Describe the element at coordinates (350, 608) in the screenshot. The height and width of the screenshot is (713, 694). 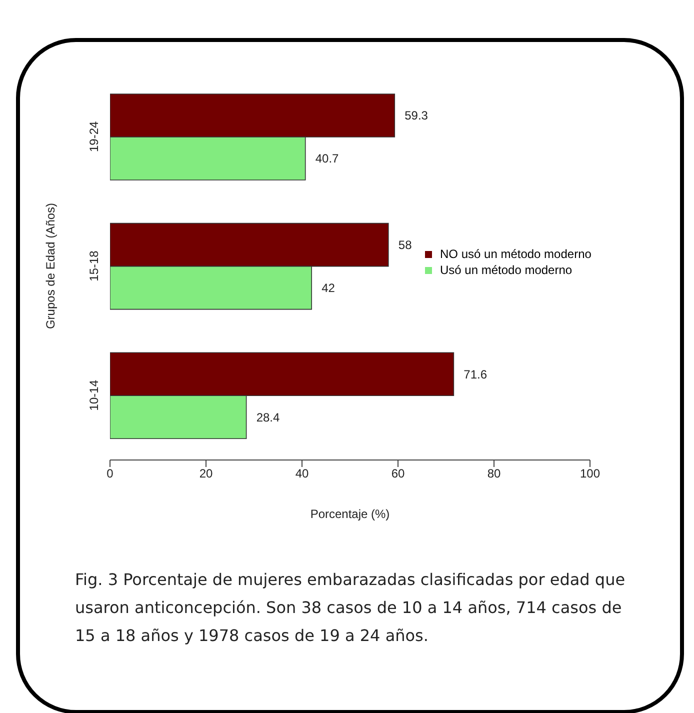
I see `caption: Fig. 3 Porcentaje de mujeres embarazadas clasificadas por edad que usaron anticoncepción. Son 38 casos de 10 a 14 años, 714 casos de 15 a 18 años y 1978 casos de 19 a 24 años.` at that location.